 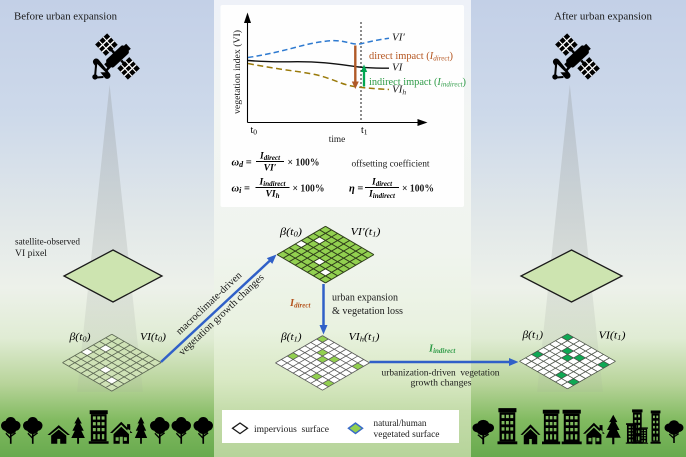 What do you see at coordinates (365, 338) in the screenshot?
I see `svg-text: VIh(t1)` at bounding box center [365, 338].